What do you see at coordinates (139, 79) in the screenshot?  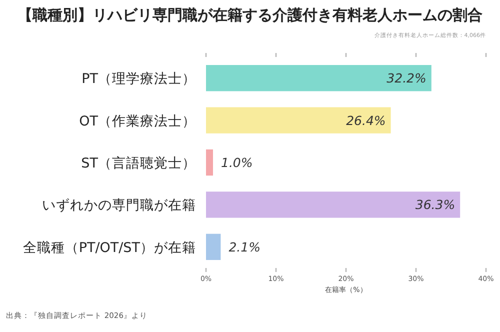 I see `y-tick-label: PT（理学療法士）` at bounding box center [139, 79].